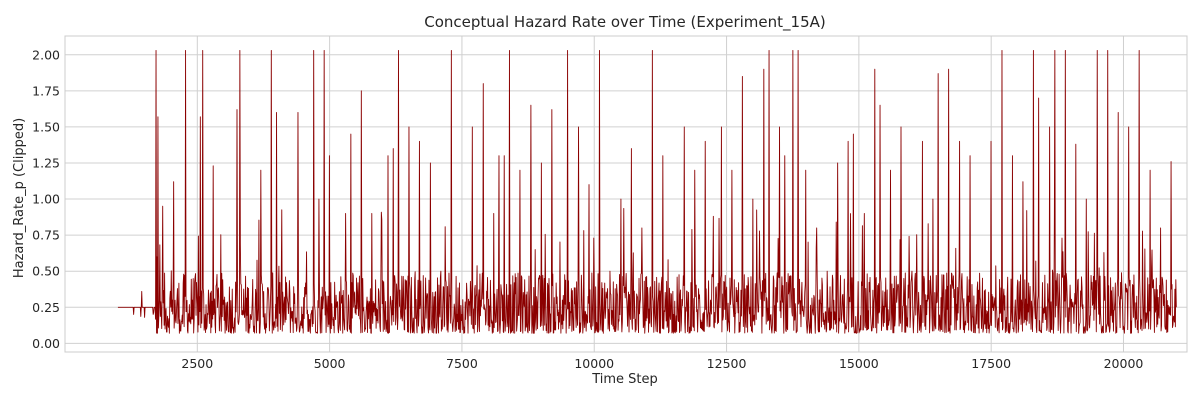  Describe the element at coordinates (46, 90) in the screenshot. I see `y-tick-label: 1.75` at that location.